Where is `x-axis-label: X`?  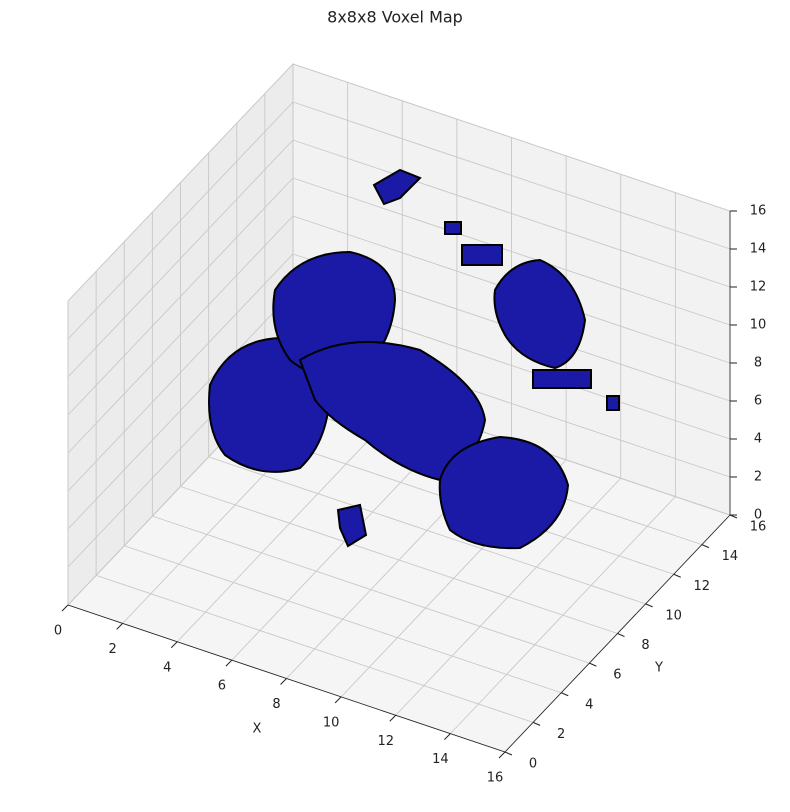
x-axis-label: X is located at coordinates (257, 729).